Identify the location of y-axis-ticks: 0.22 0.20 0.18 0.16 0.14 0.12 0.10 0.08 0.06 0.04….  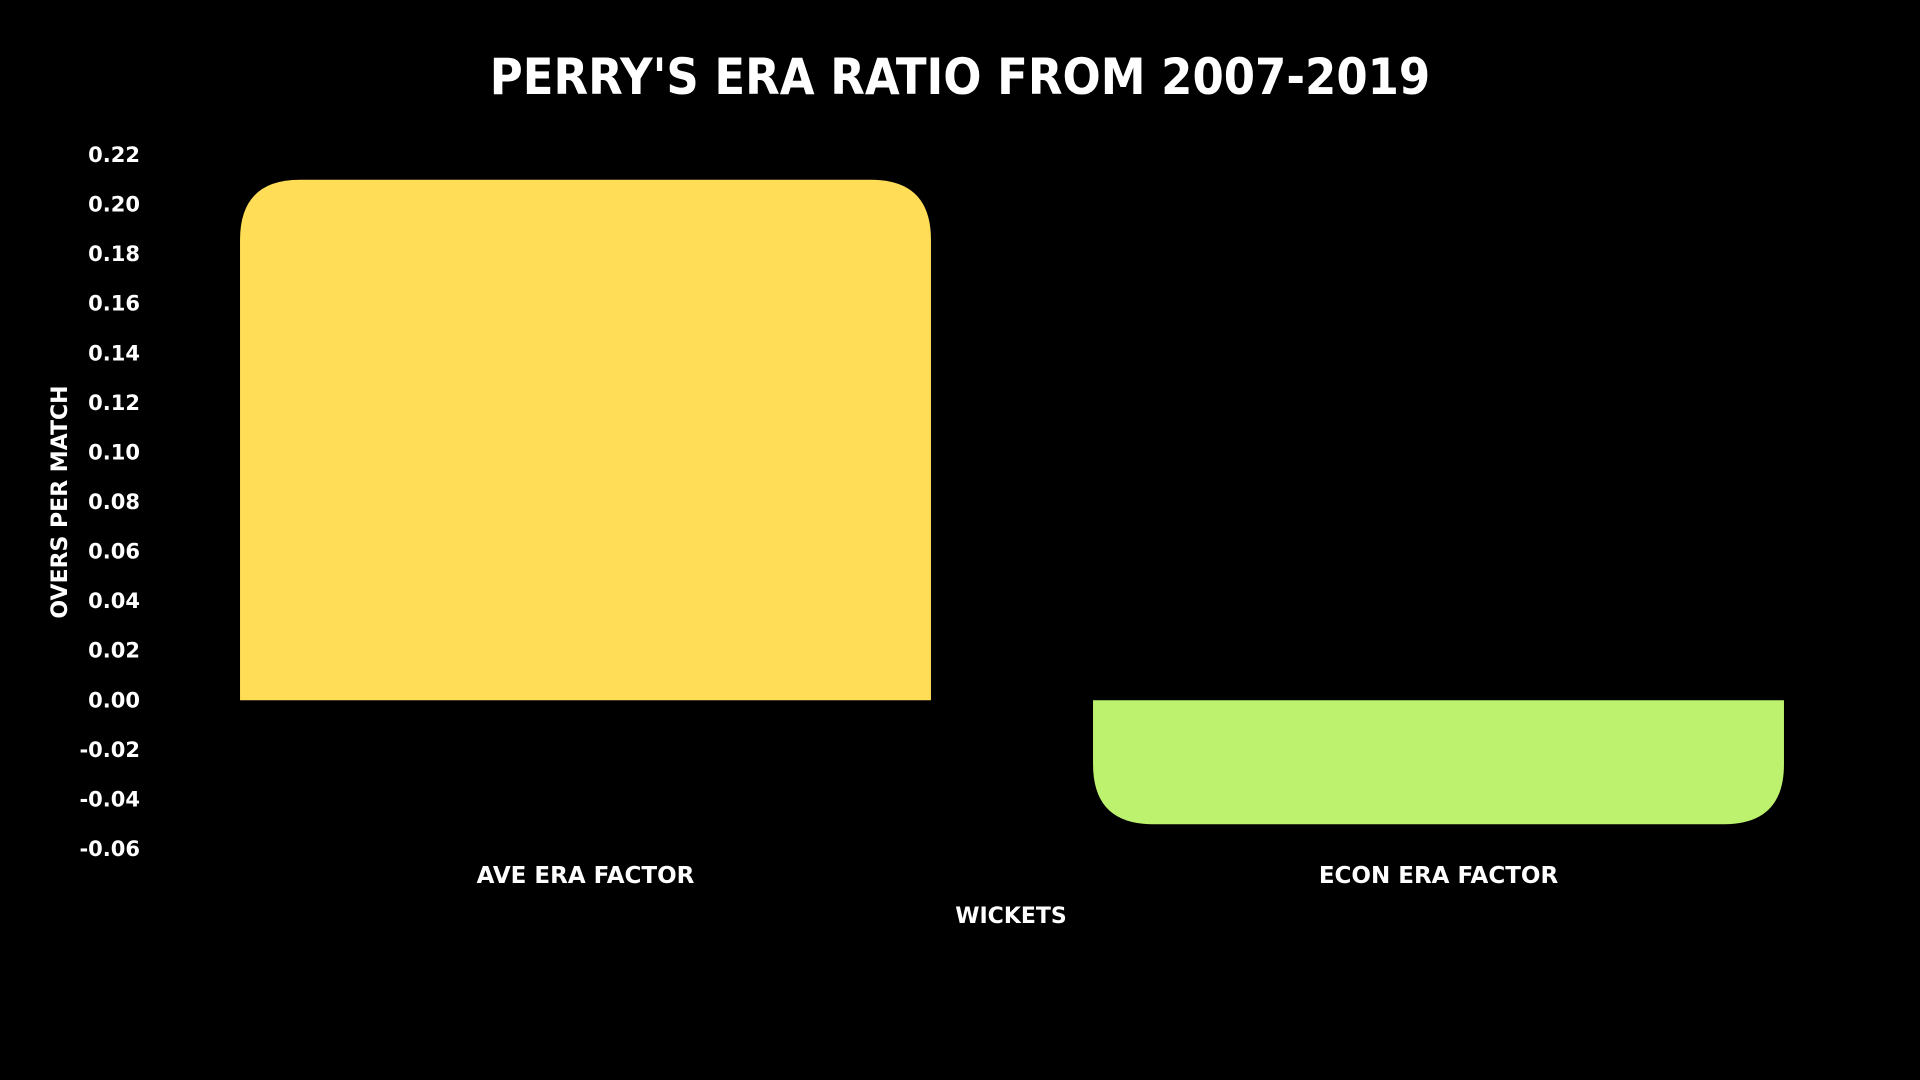
(109, 502).